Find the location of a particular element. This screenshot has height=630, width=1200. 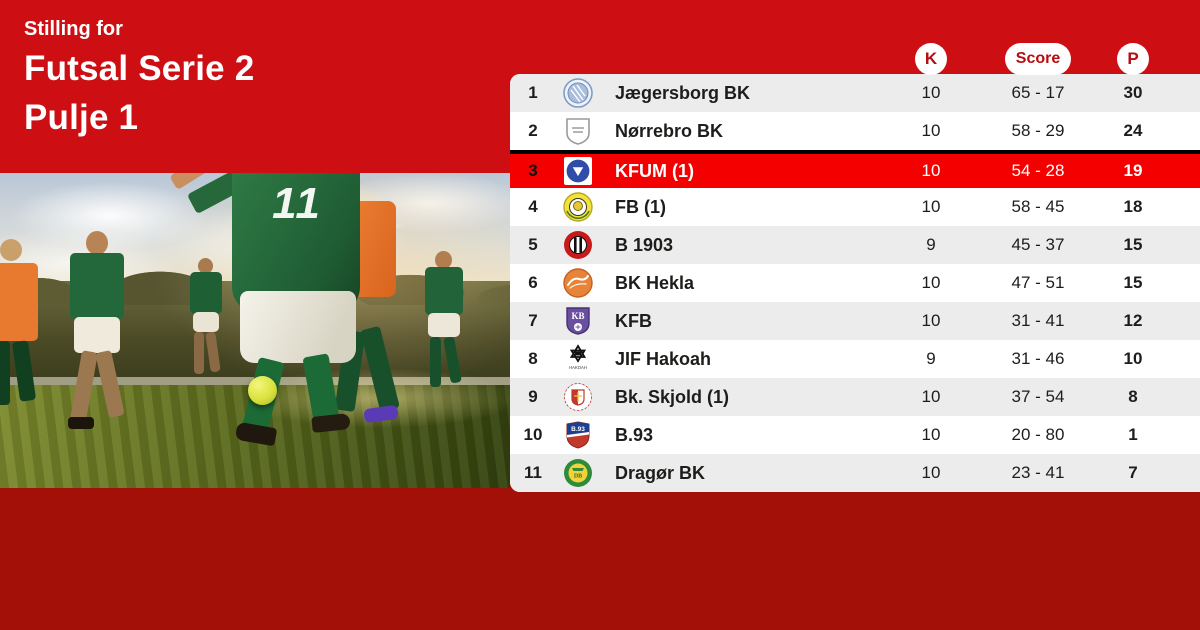

team-name: B 1903 is located at coordinates (644, 244).